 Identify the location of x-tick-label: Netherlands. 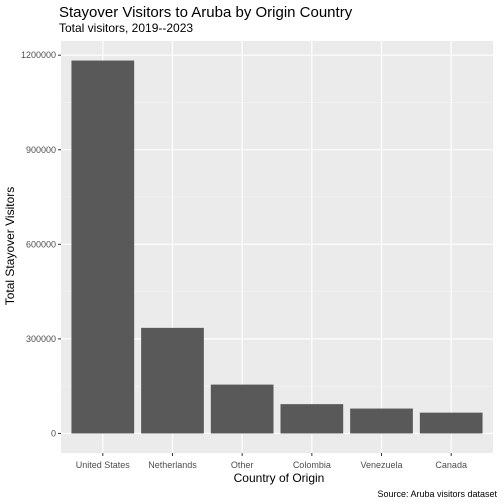
(172, 465).